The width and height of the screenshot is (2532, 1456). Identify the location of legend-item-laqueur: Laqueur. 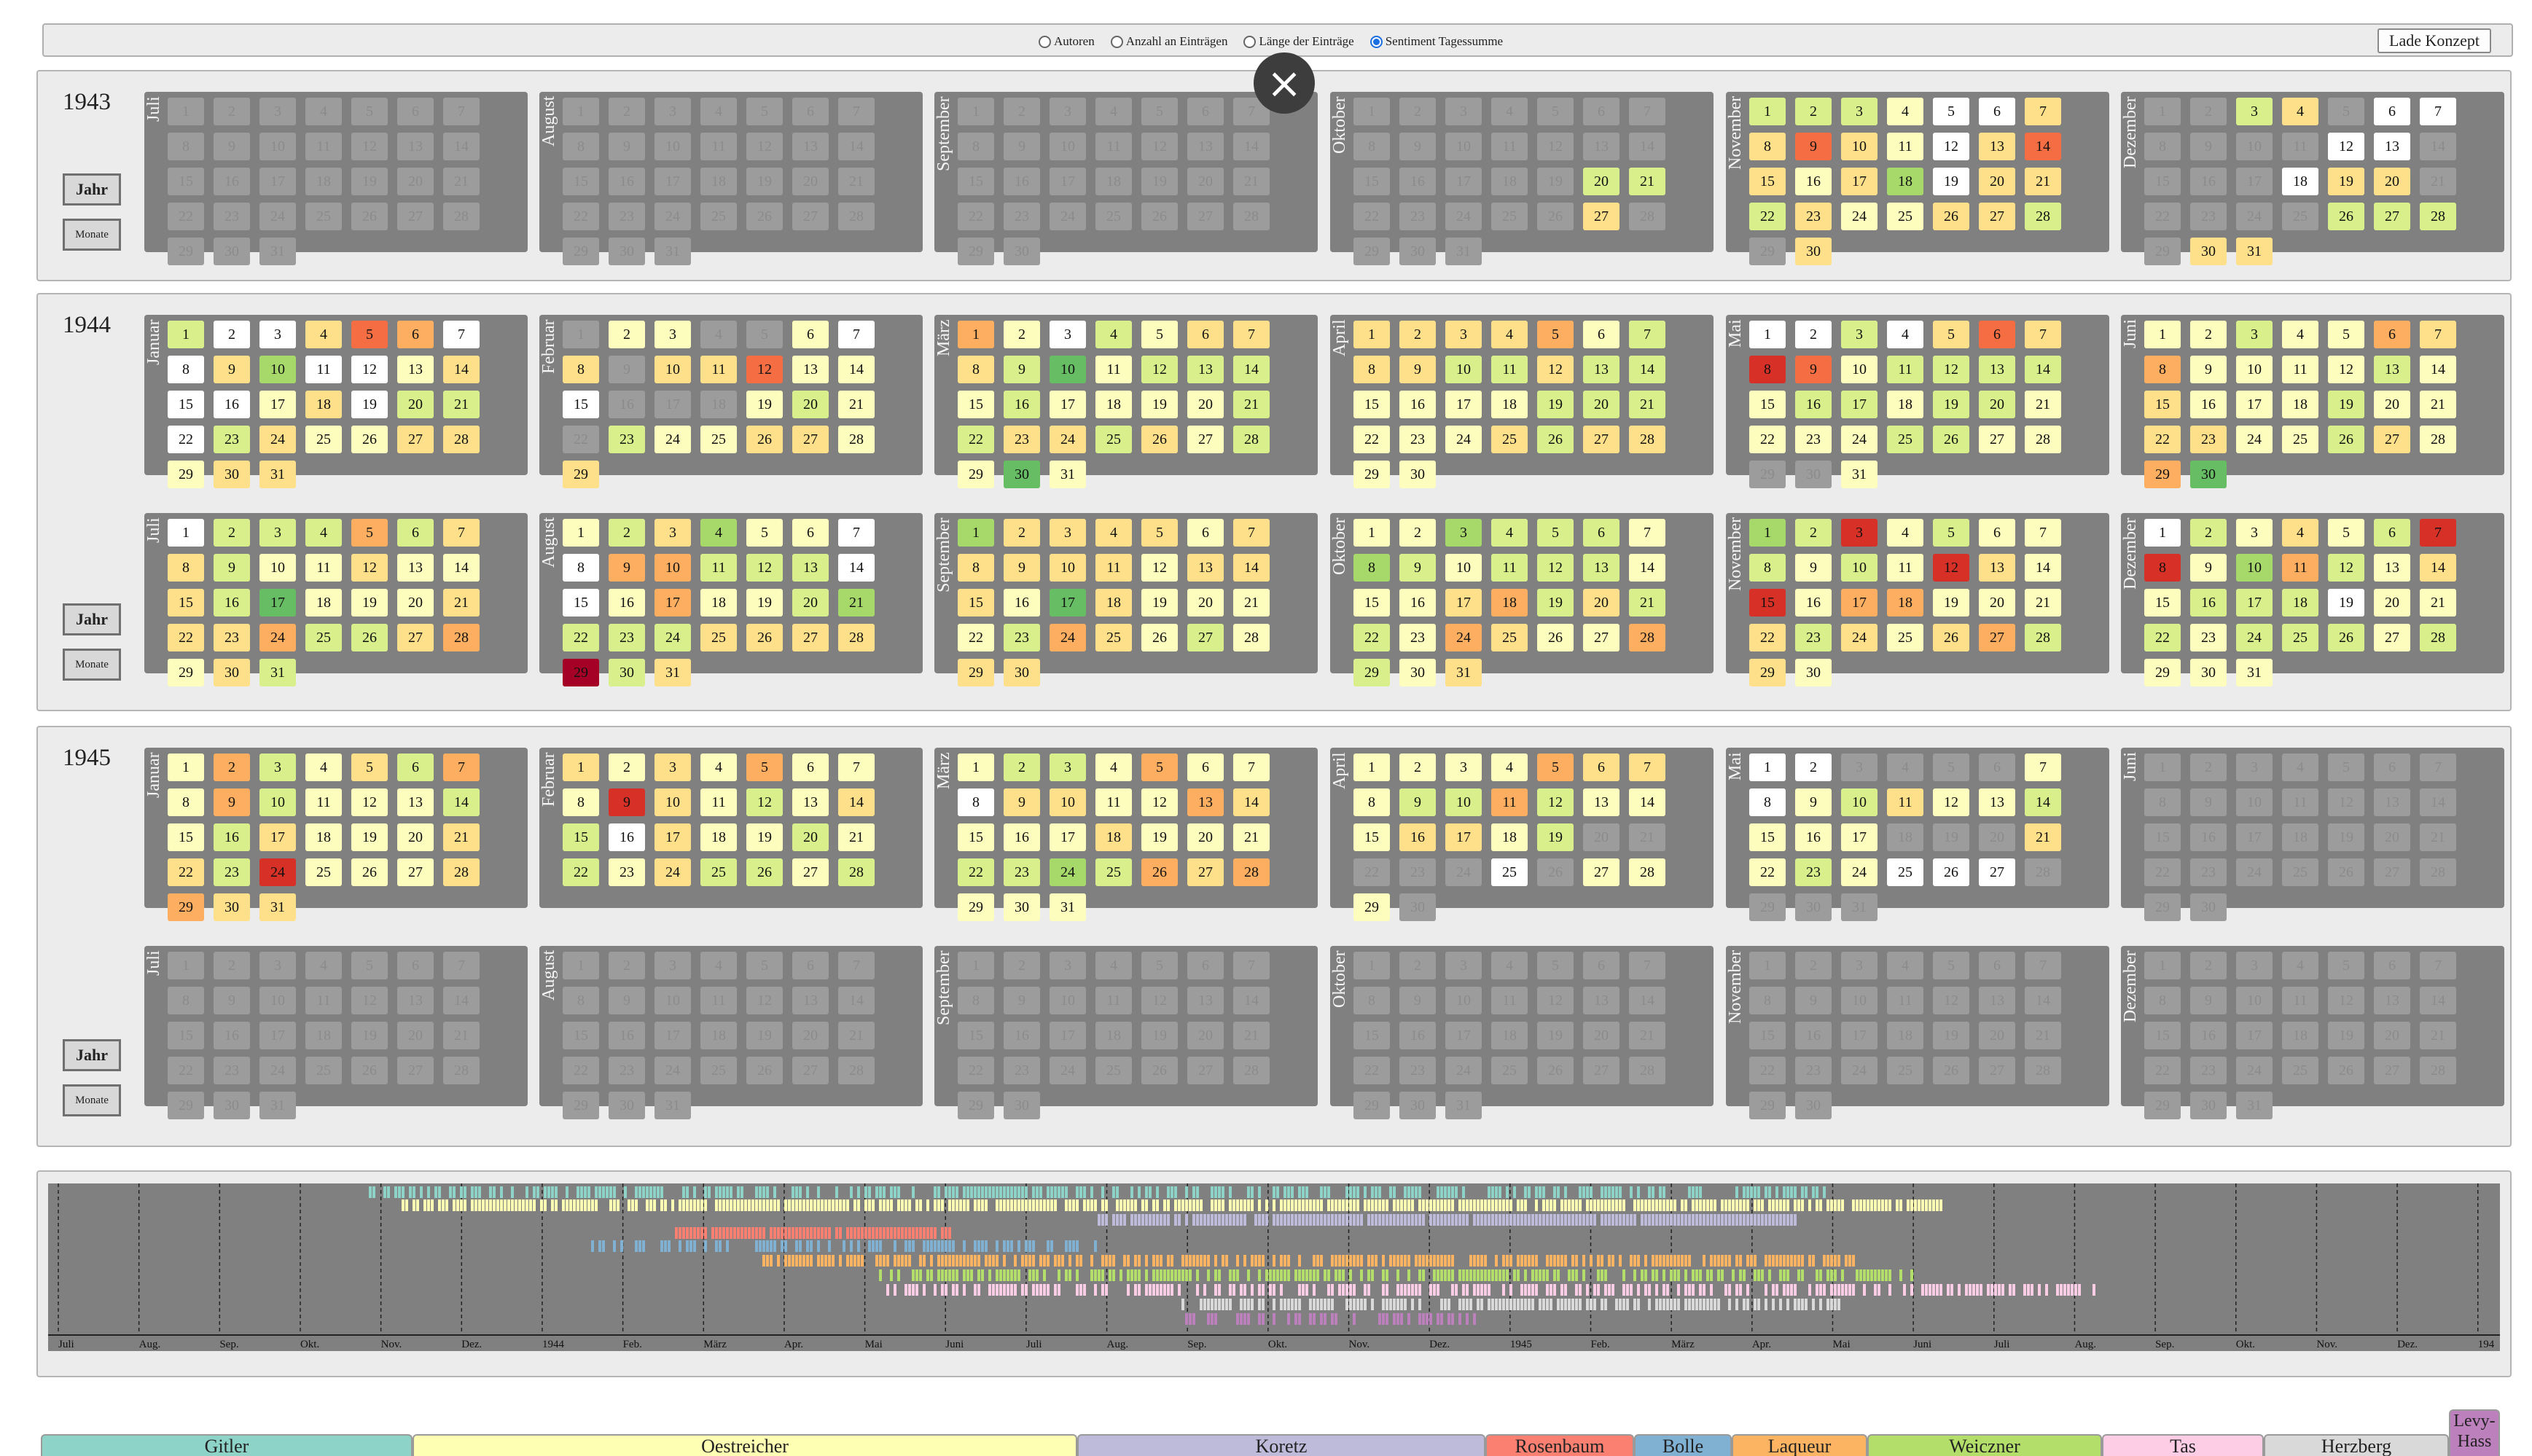
(1799, 1445).